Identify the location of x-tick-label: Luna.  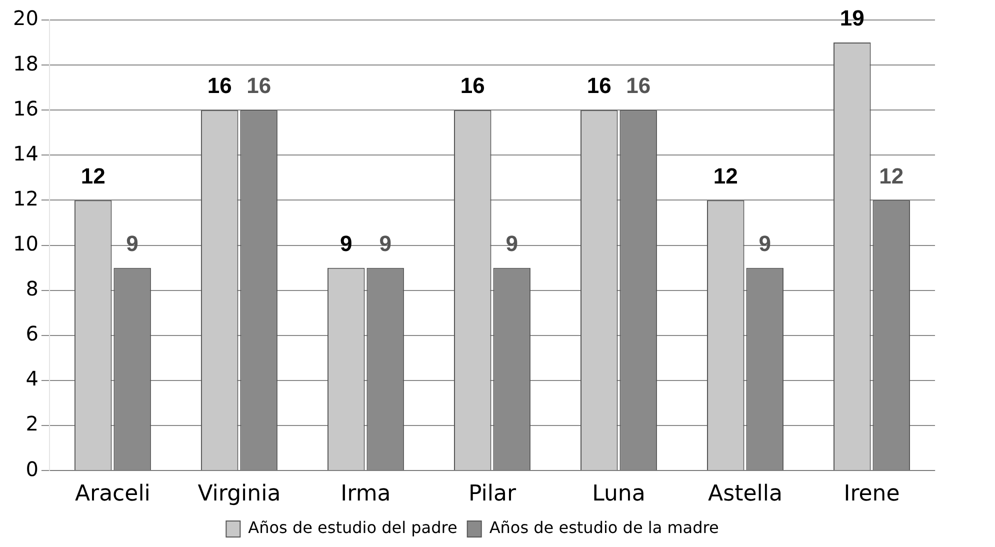
(619, 494).